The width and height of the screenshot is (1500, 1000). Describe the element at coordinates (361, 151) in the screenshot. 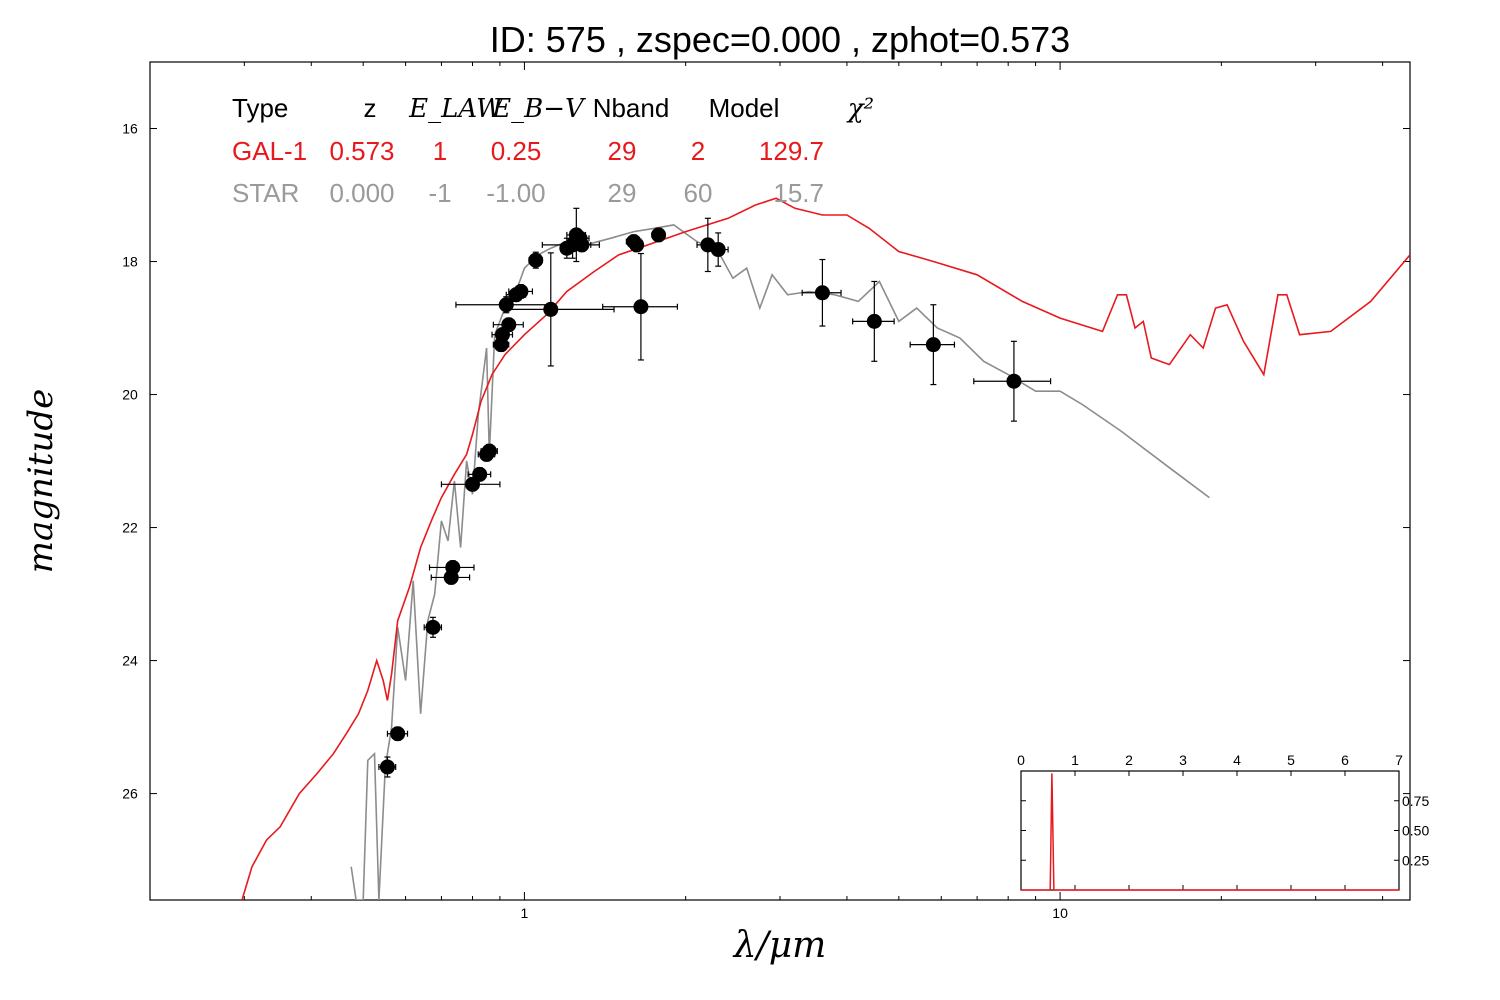

I see `table-cell-z: 0.573` at that location.